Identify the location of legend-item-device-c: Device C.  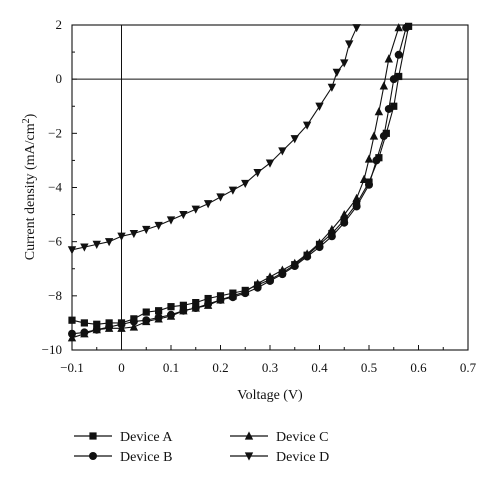
(279, 437).